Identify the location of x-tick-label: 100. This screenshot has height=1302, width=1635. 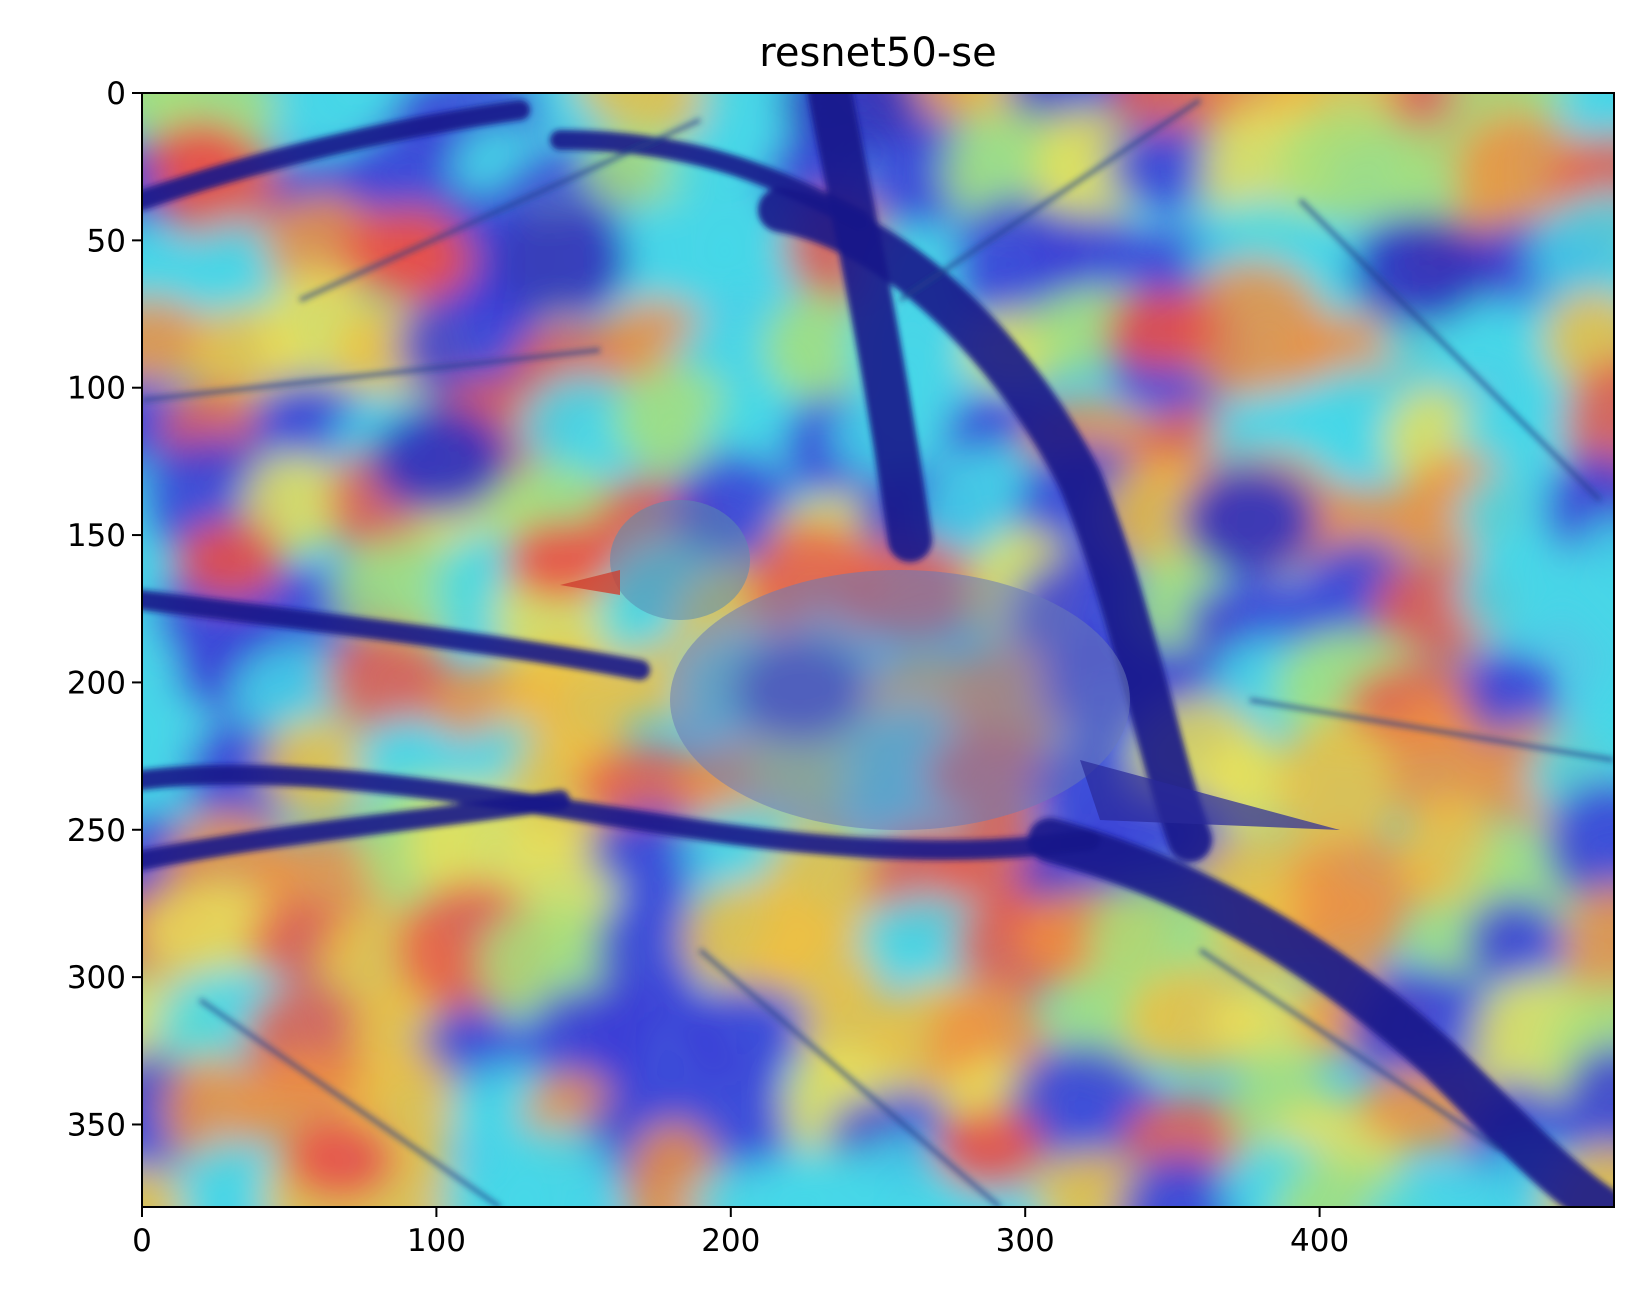
(436, 1241).